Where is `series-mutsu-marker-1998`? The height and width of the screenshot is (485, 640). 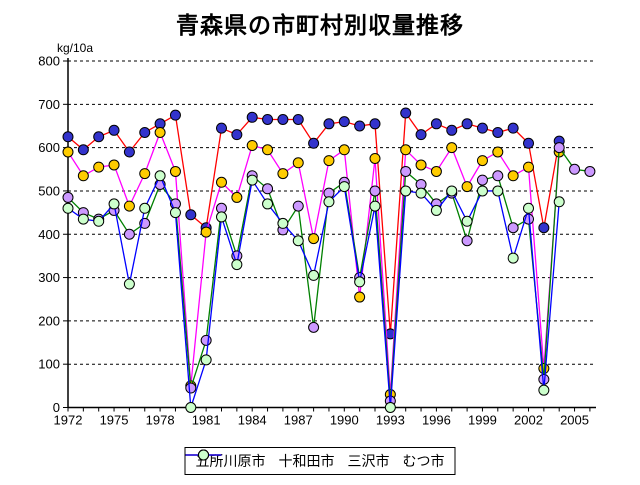
series-mutsu-marker-1998 is located at coordinates (467, 221).